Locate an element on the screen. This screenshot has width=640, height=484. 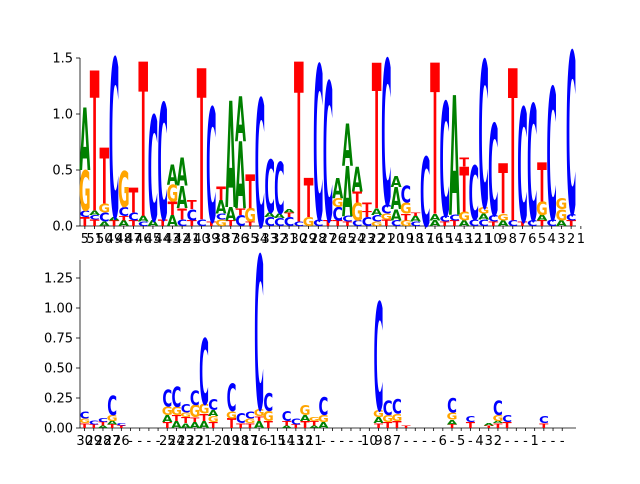
y-tick-label: 1.00 is located at coordinates (58, 309).